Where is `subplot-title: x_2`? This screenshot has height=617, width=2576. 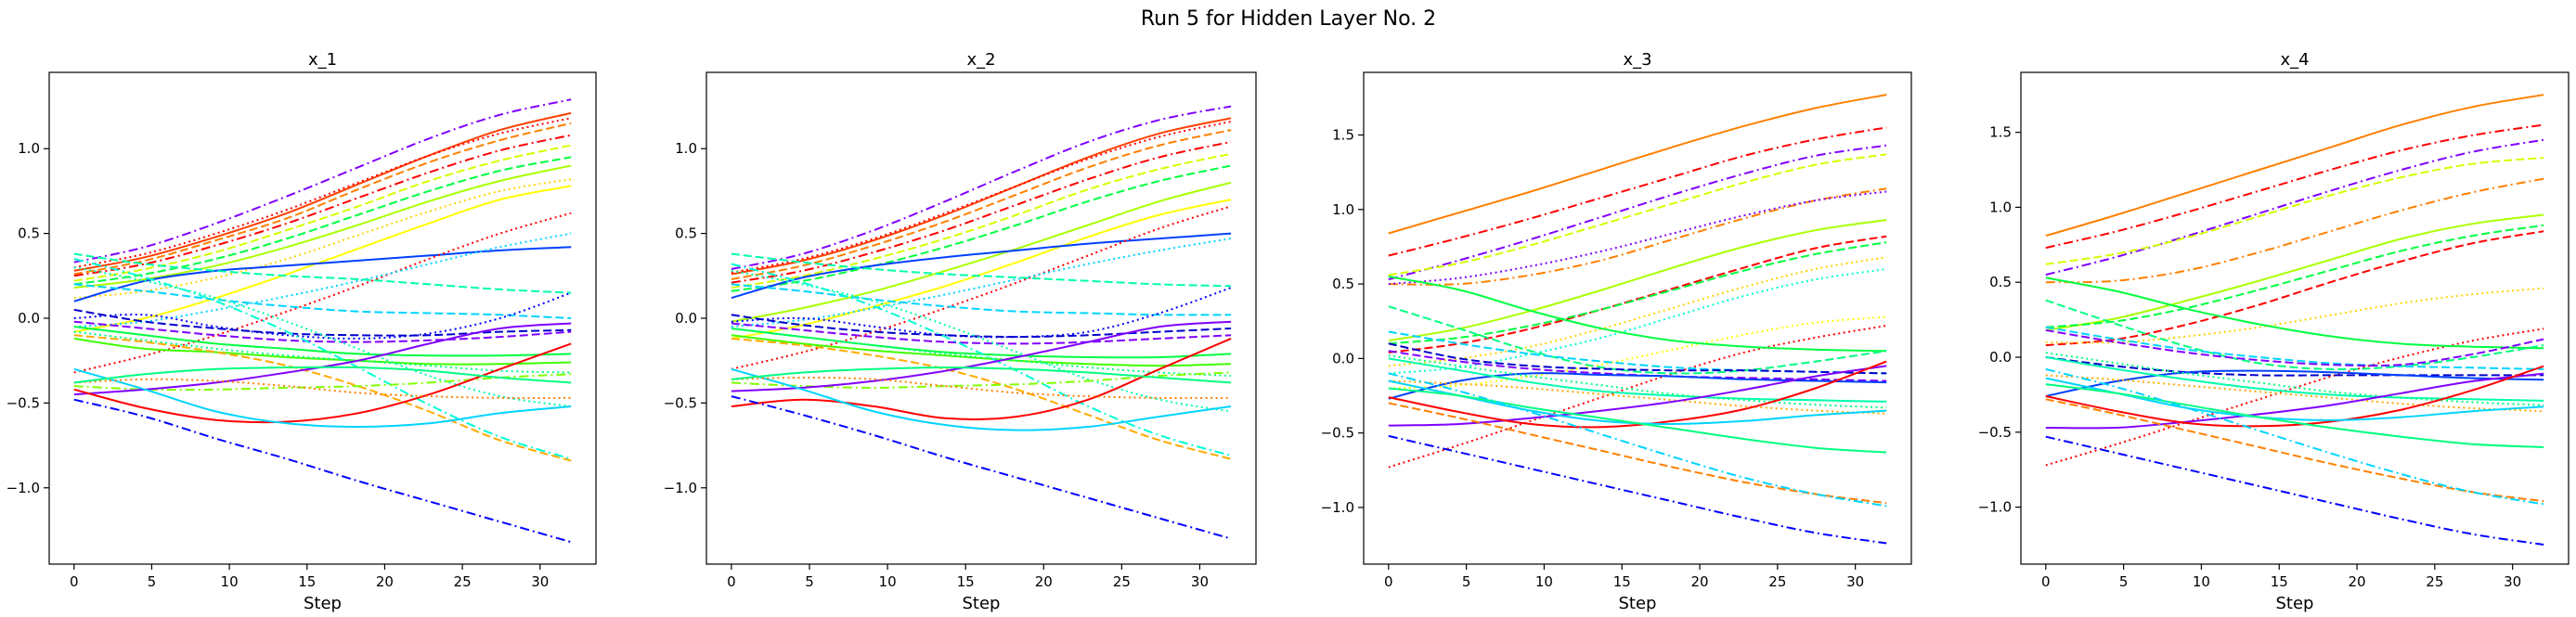
subplot-title: x_2 is located at coordinates (980, 60).